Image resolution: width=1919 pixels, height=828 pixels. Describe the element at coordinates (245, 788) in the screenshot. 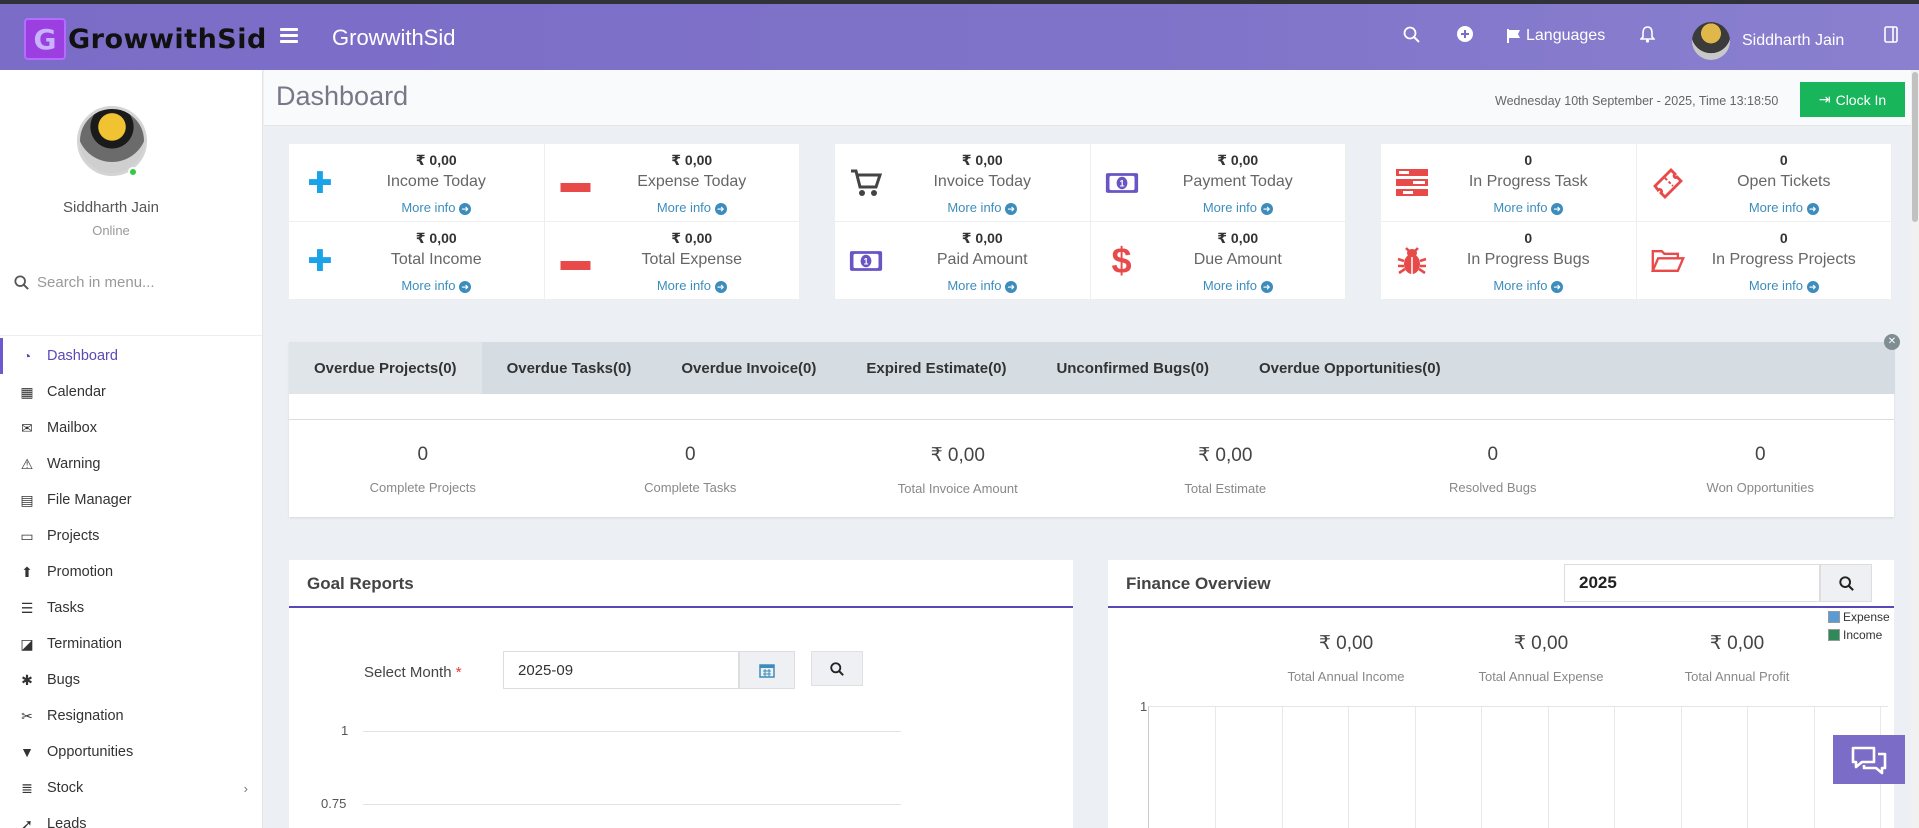

I see `chevron-right-icon: ›` at that location.